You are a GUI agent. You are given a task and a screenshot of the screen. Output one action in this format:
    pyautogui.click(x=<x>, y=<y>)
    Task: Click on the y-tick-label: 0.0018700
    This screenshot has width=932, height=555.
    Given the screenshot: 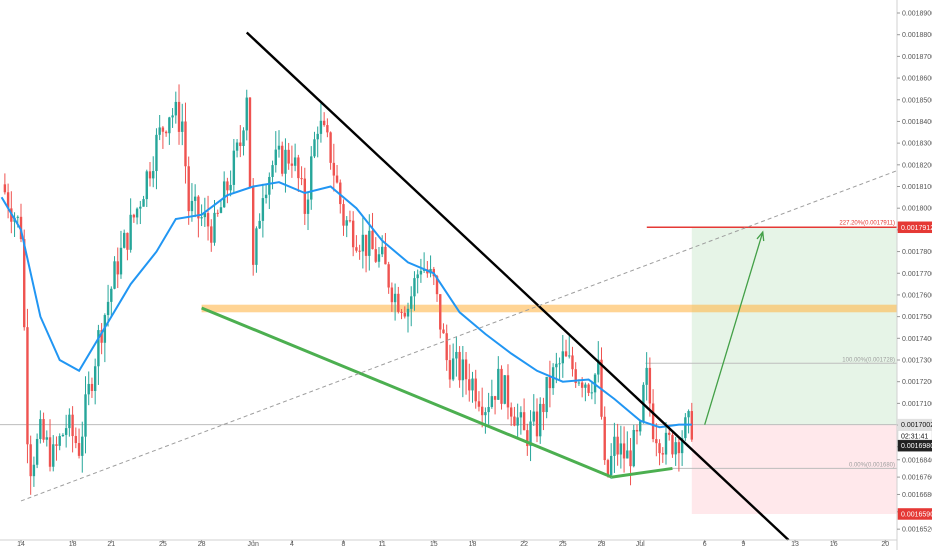 What is the action you would take?
    pyautogui.click(x=917, y=57)
    